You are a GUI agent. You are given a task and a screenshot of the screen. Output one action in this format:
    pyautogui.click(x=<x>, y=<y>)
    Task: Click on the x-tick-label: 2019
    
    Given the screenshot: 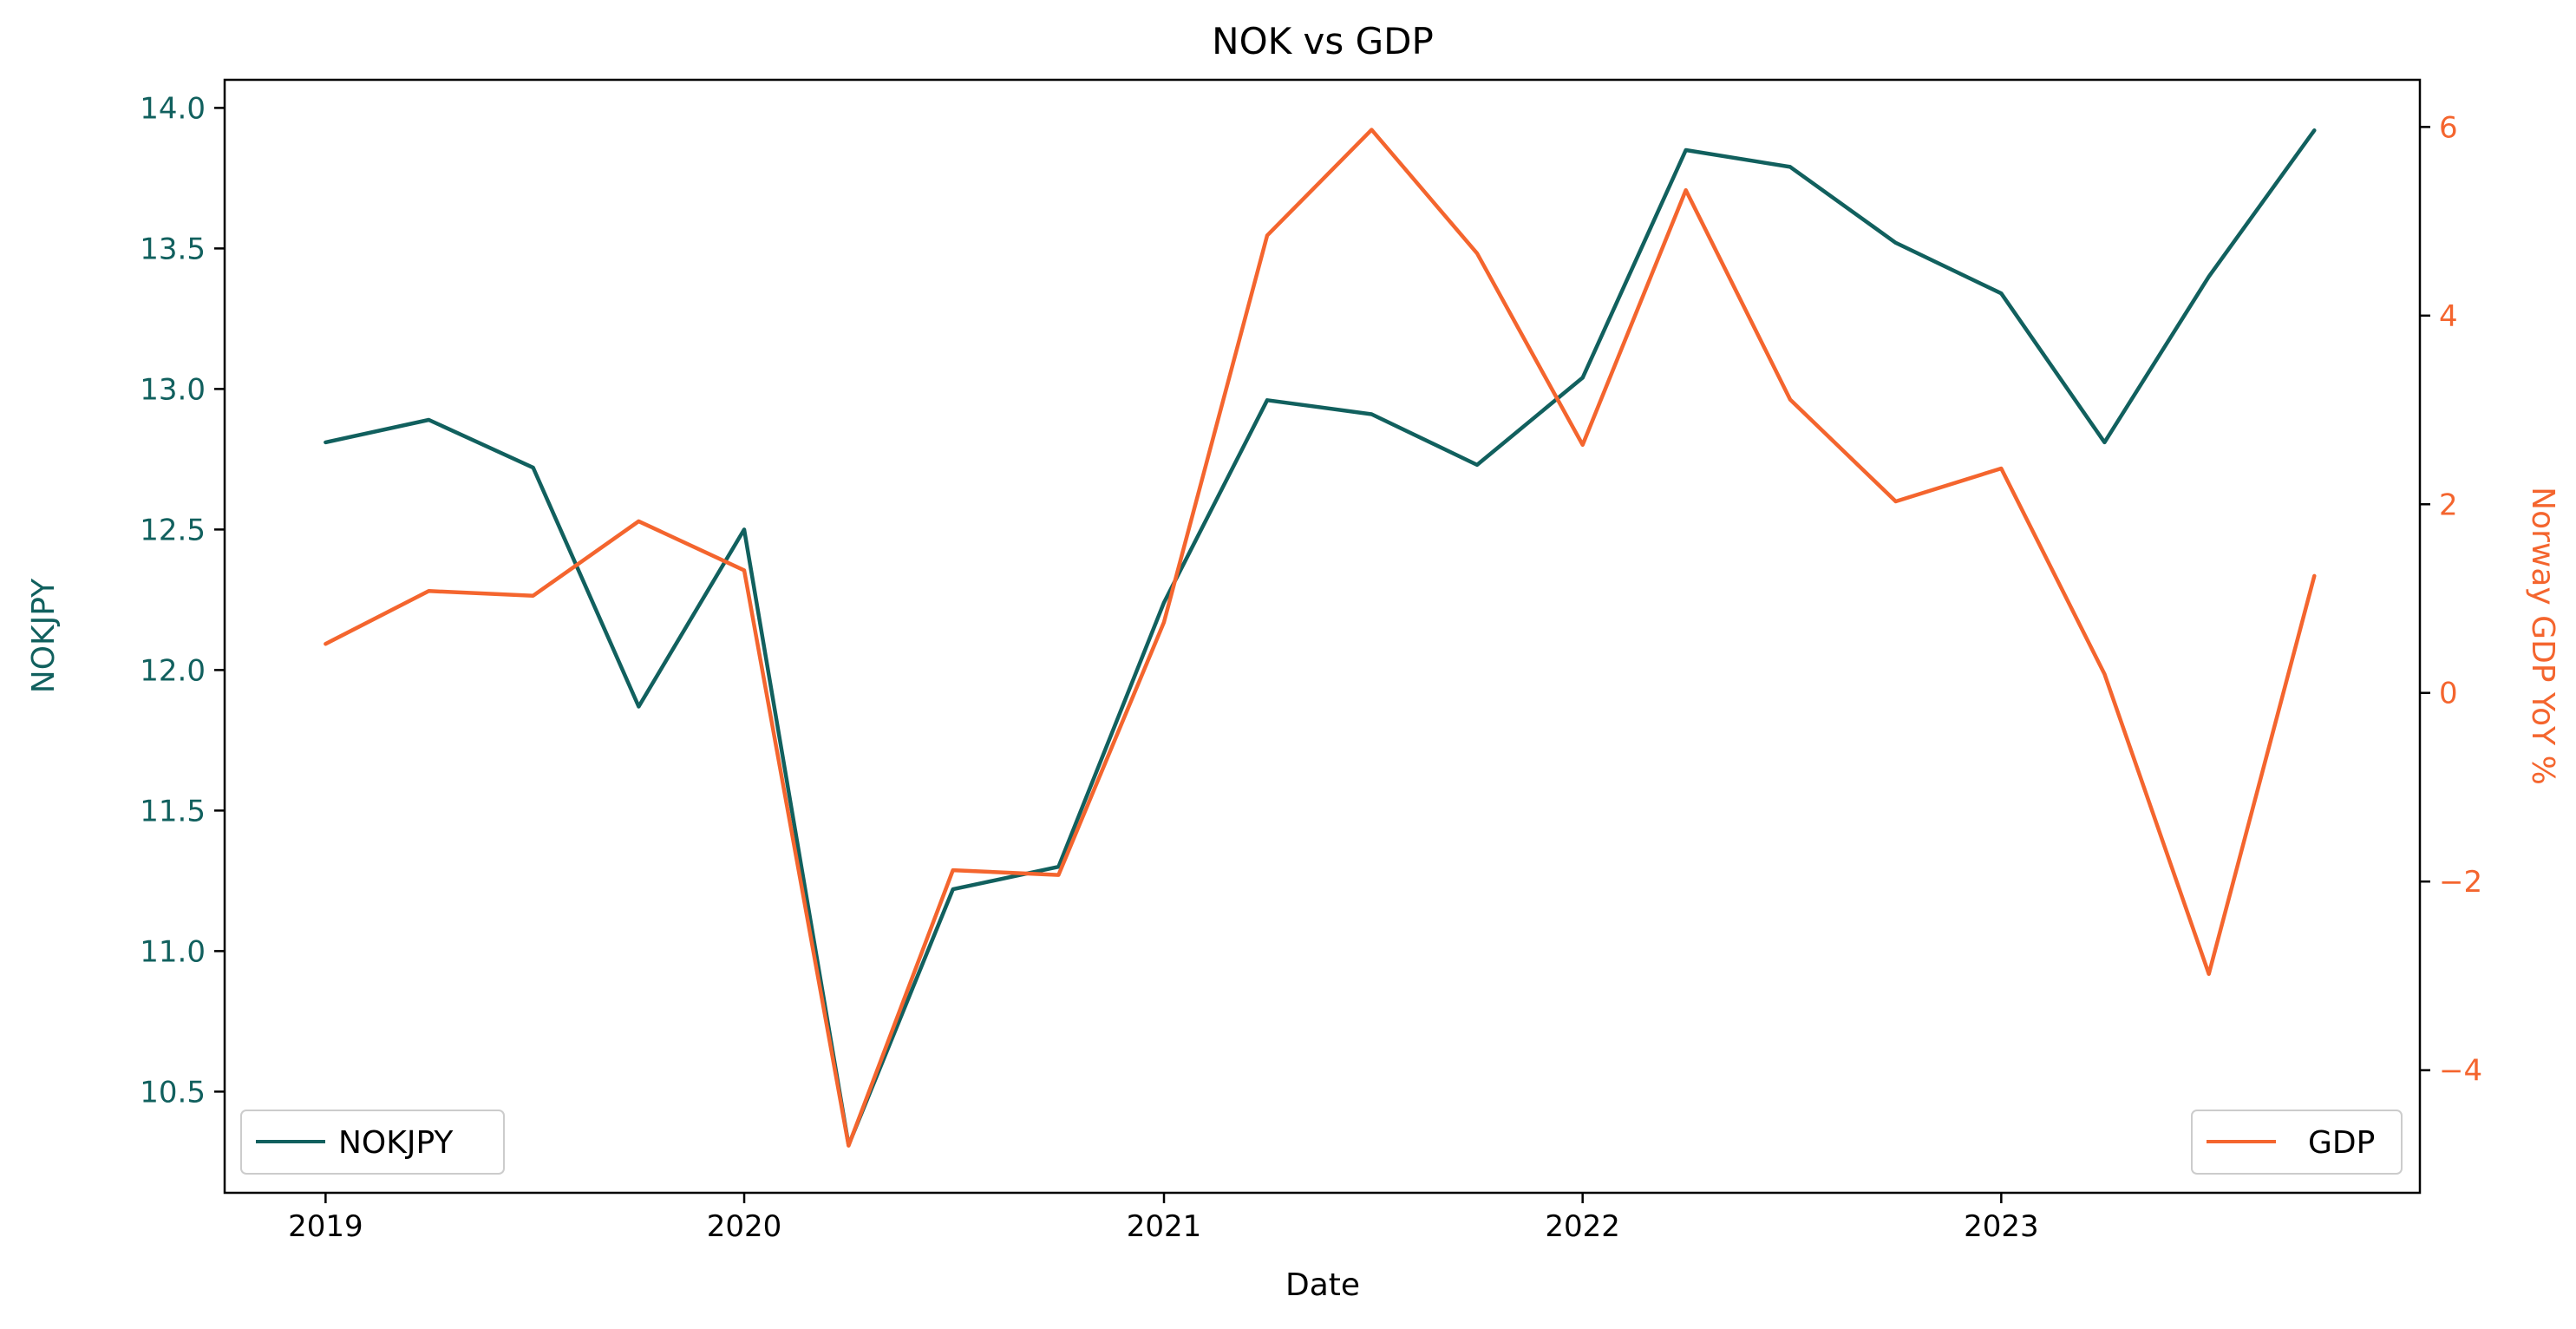 What is the action you would take?
    pyautogui.click(x=325, y=1226)
    